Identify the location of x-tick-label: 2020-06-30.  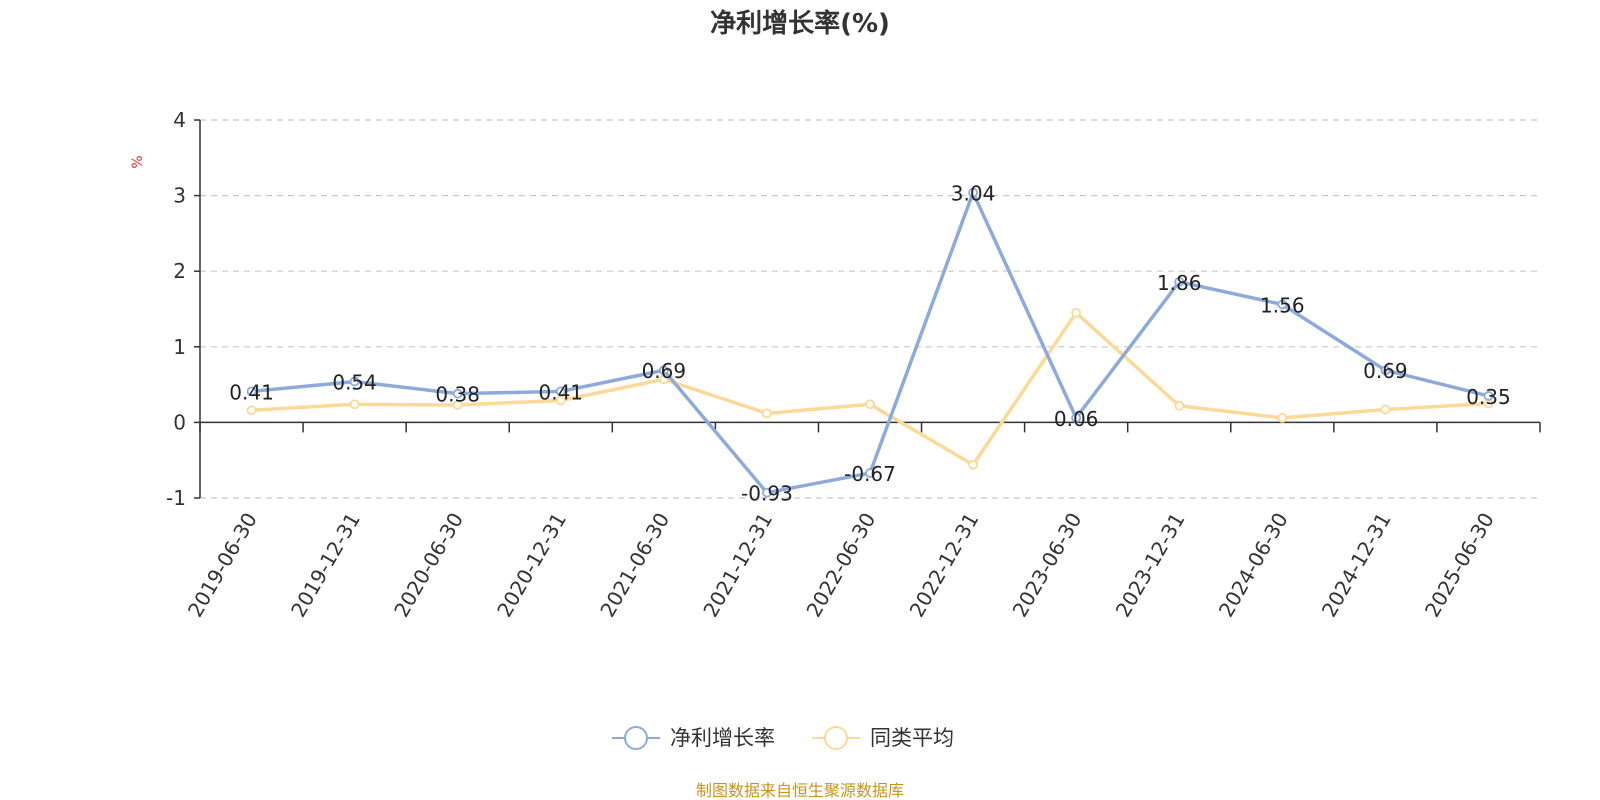
(428, 565).